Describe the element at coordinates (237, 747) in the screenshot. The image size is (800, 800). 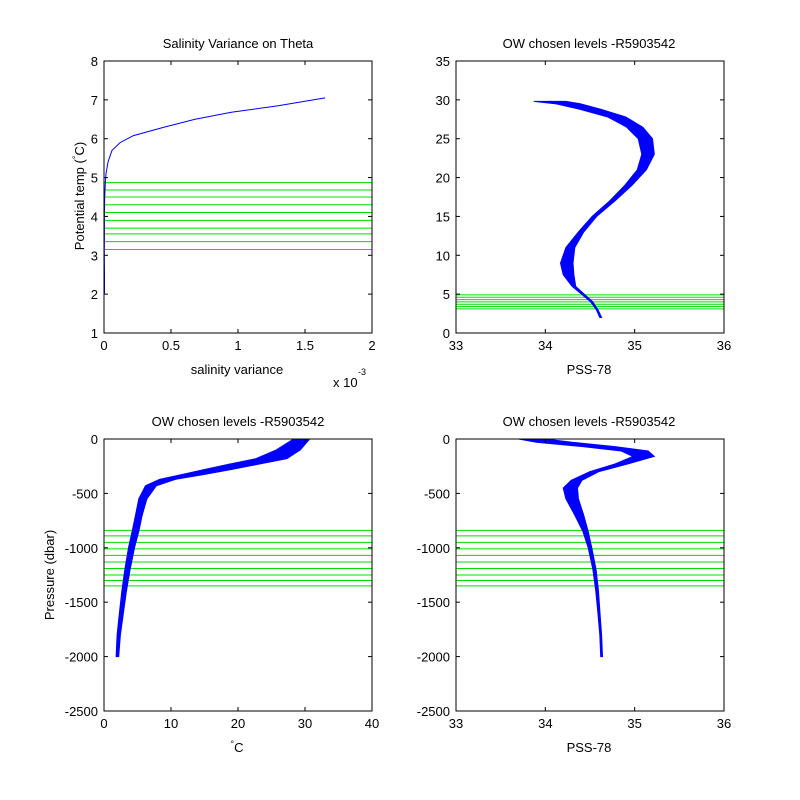
I see `x-axis-label: °C` at that location.